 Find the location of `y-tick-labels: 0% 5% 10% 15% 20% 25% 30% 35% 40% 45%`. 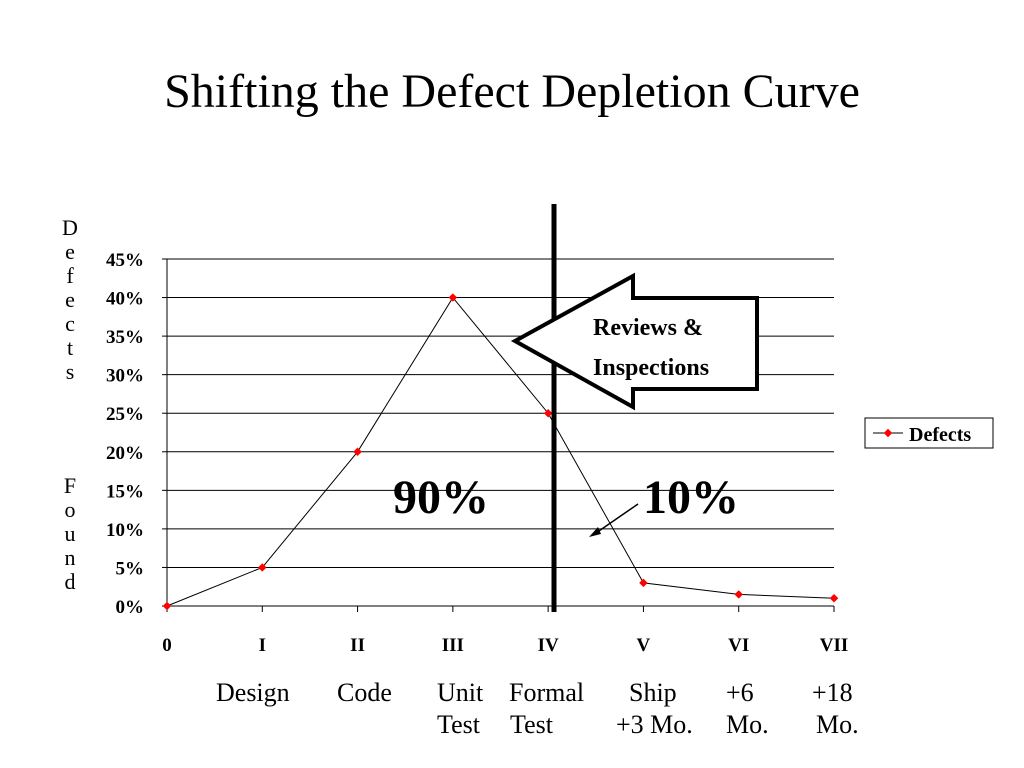

y-tick-labels: 0% 5% 10% 15% 20% 25% 30% 35% 40% 45% is located at coordinates (125, 434).